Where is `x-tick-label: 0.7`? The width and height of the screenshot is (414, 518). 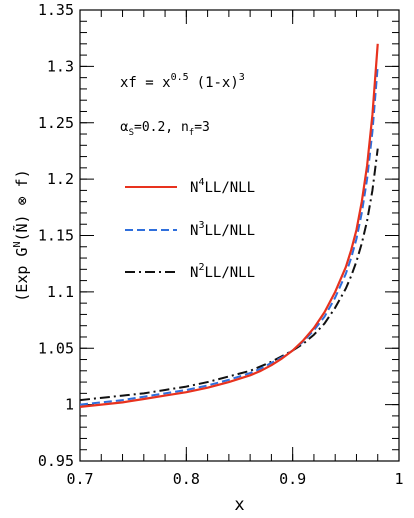
x-tick-label: 0.7 is located at coordinates (79, 479).